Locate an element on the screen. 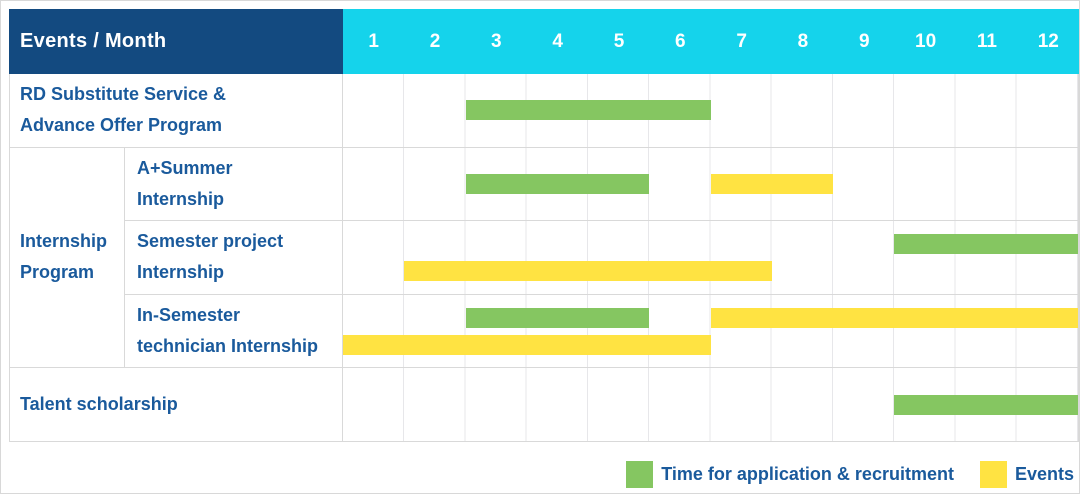  legend-label: Events is located at coordinates (1044, 473).